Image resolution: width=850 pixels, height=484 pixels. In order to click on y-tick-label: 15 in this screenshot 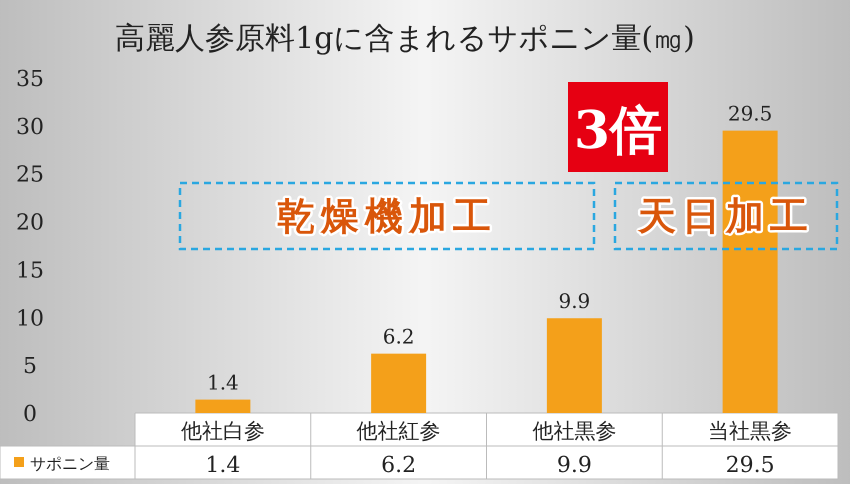, I will do `click(30, 271)`.